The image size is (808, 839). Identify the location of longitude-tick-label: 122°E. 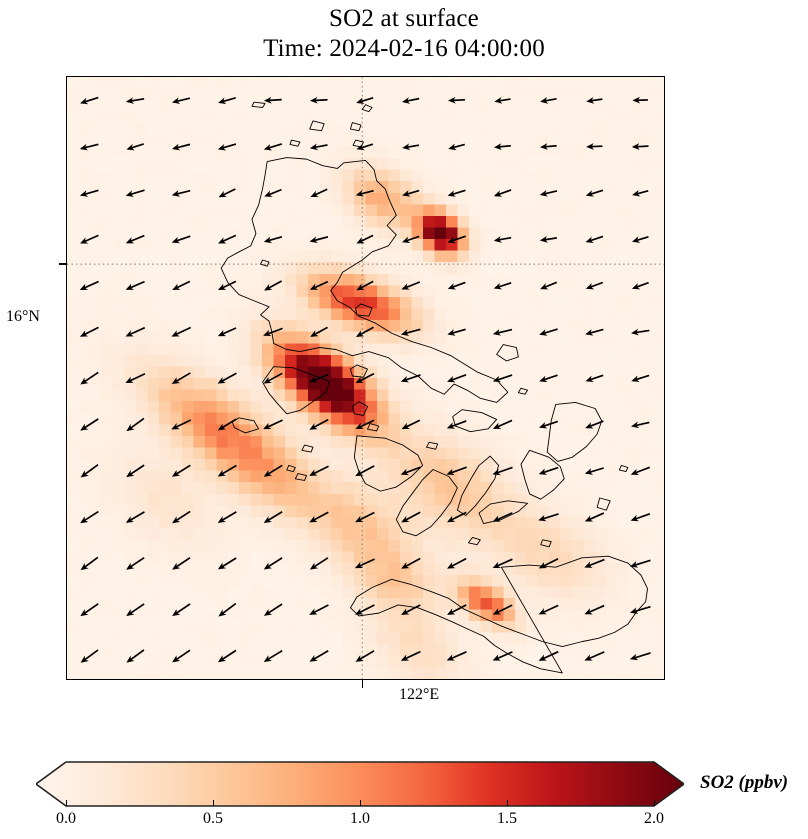
(419, 694).